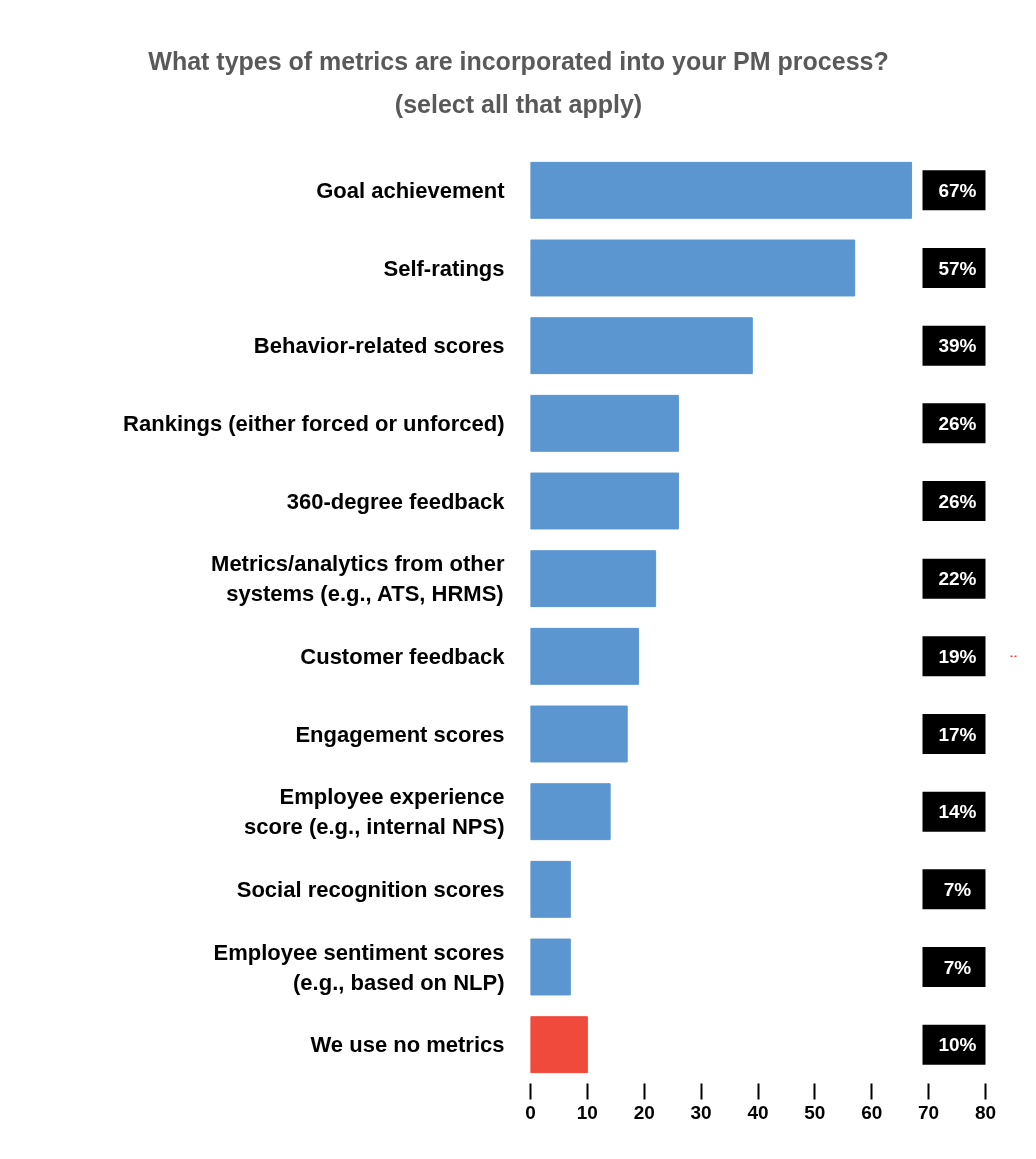 The image size is (1036, 1159). What do you see at coordinates (929, 1112) in the screenshot?
I see `x-tick-label: 70` at bounding box center [929, 1112].